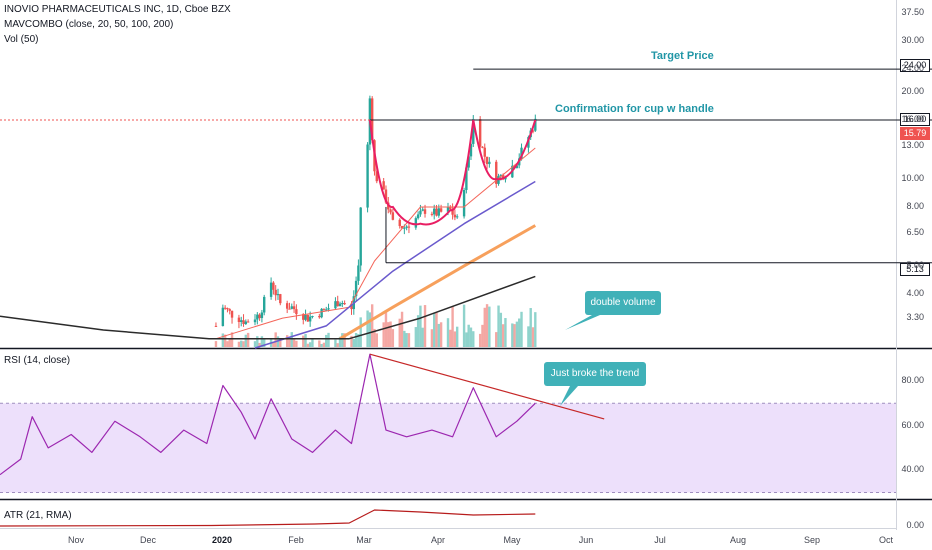 The image size is (932, 550). I want to click on time-tick-label: May, so click(512, 540).